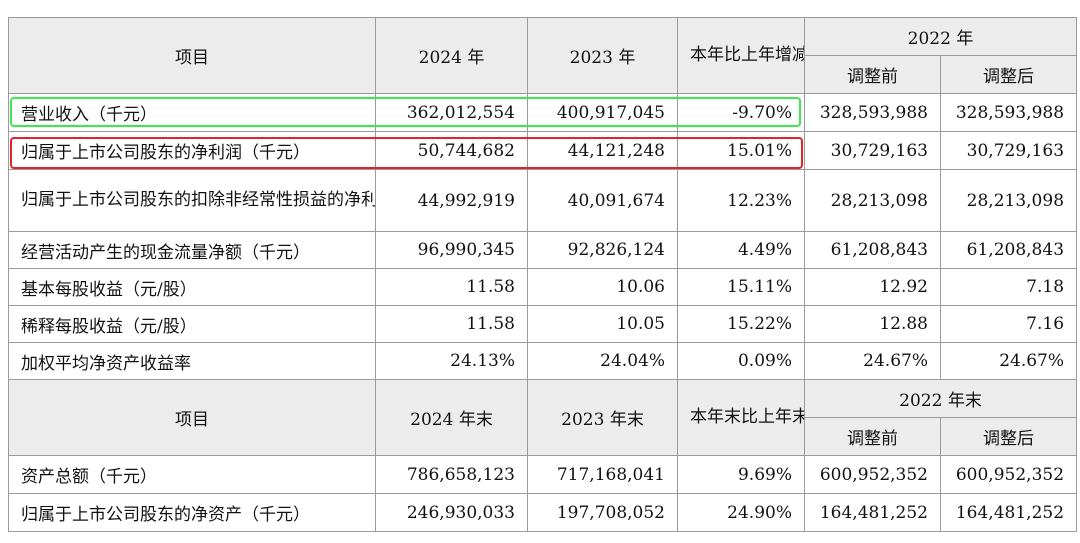 The width and height of the screenshot is (1080, 543). What do you see at coordinates (602, 287) in the screenshot?
I see `cell-2023: 10.06` at bounding box center [602, 287].